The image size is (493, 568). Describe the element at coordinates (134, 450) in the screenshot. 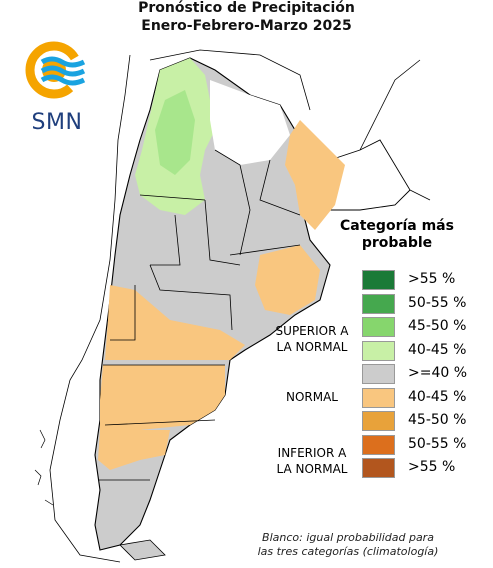

I see `south-orange-region` at that location.